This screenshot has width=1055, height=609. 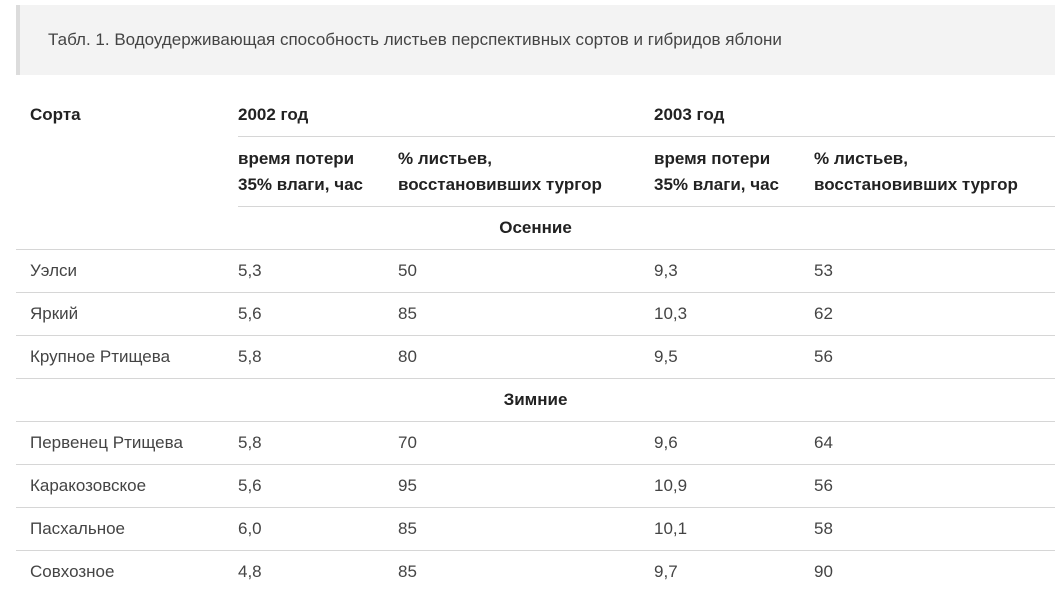 What do you see at coordinates (318, 529) in the screenshot?
I see `cell-time-2002: 6,0` at bounding box center [318, 529].